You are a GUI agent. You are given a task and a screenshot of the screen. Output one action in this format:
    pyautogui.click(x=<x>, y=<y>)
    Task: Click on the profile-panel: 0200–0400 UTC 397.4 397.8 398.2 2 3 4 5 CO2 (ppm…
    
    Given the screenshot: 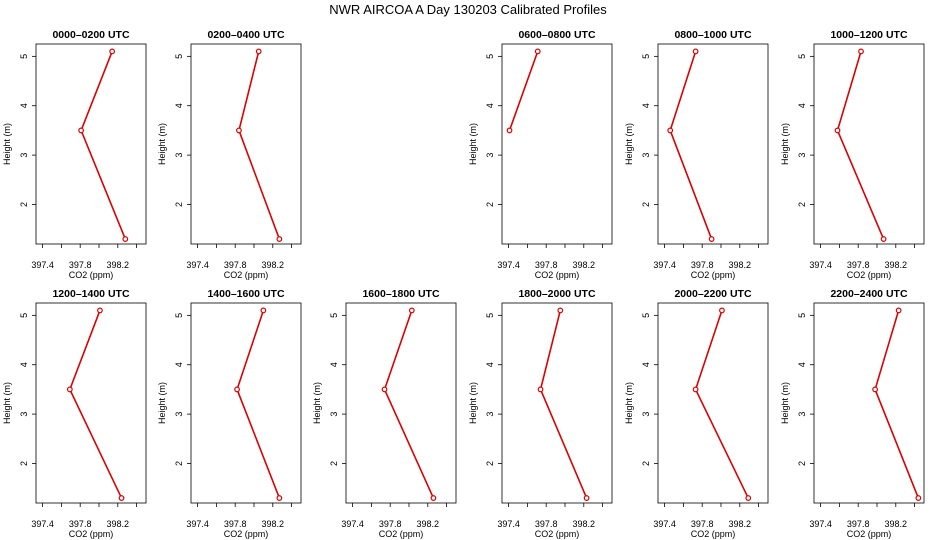 What is the action you would take?
    pyautogui.click(x=229, y=154)
    